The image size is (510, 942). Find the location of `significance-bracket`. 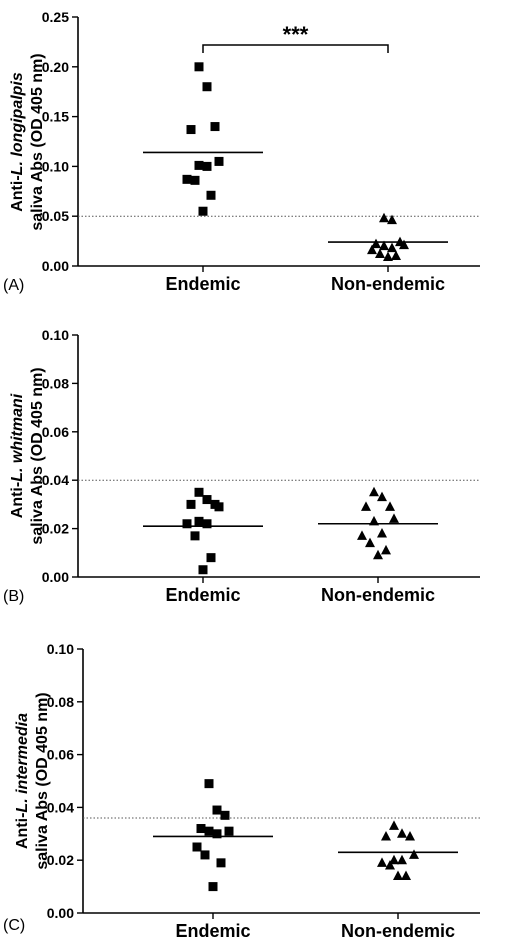

significance-bracket is located at coordinates (295, 48).